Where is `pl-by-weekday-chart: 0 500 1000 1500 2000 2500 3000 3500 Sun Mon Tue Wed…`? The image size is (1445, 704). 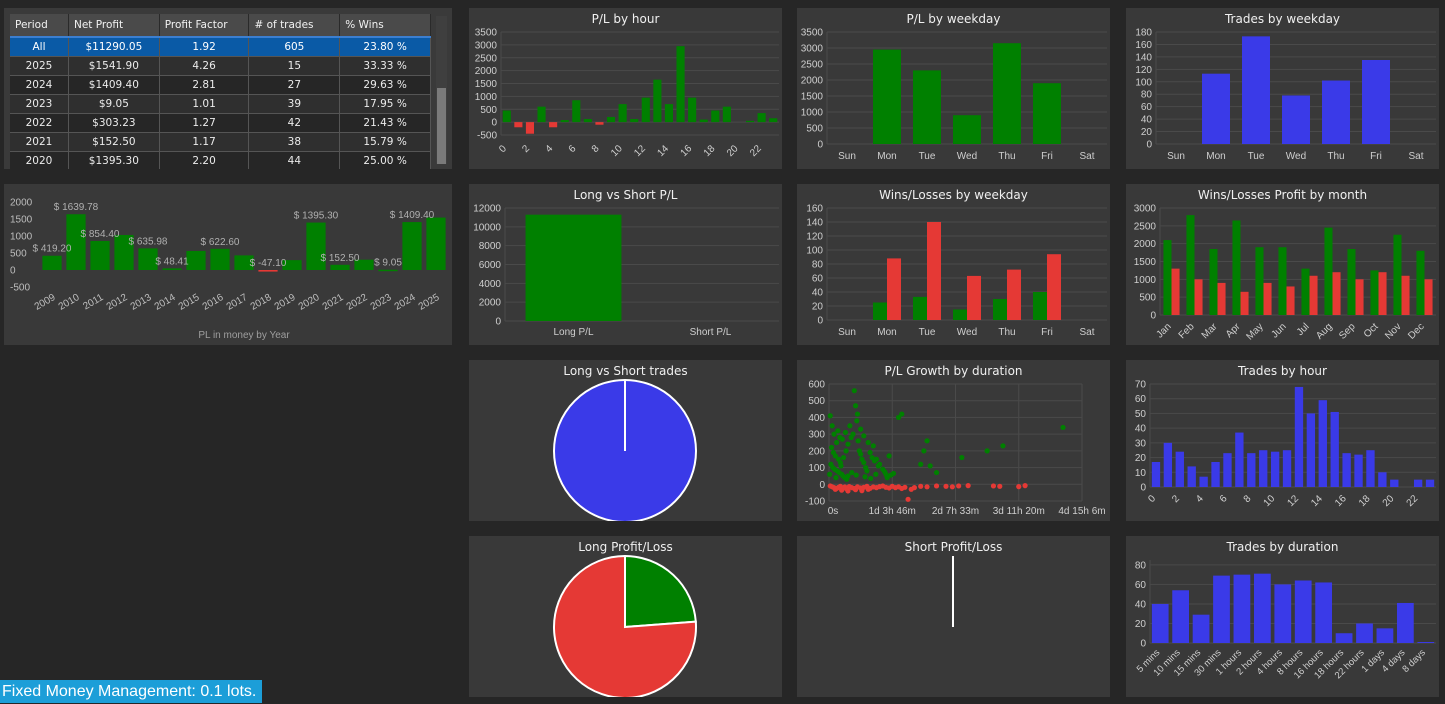 pl-by-weekday-chart: 0 500 1000 1500 2000 2500 3000 3500 Sun Mon Tue Wed… is located at coordinates (954, 95).